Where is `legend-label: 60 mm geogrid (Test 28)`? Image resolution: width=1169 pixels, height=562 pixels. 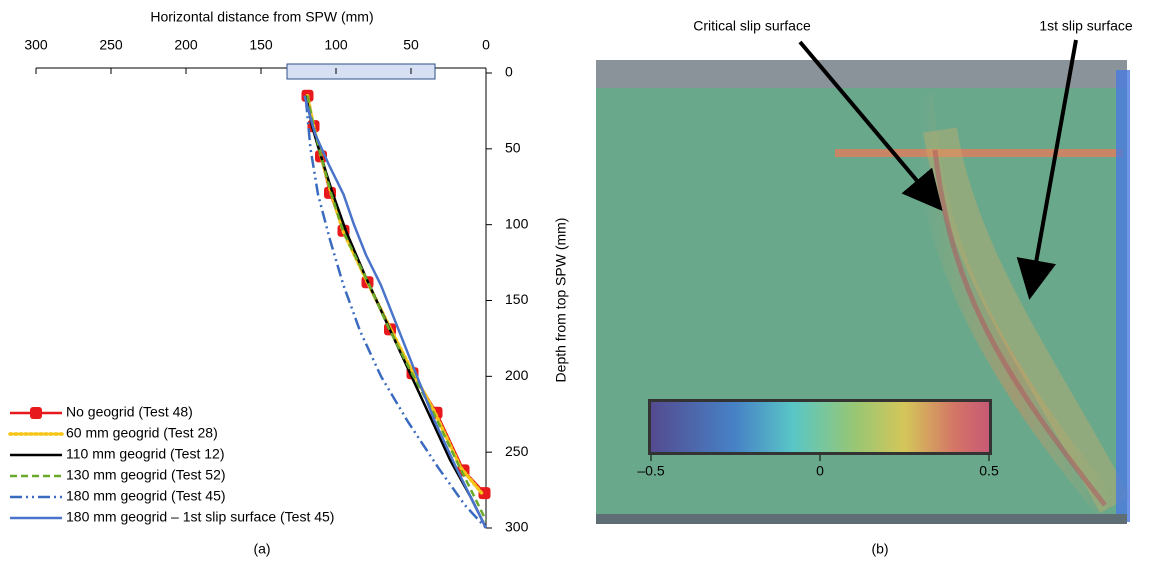
legend-label: 60 mm geogrid (Test 28) is located at coordinates (142, 433).